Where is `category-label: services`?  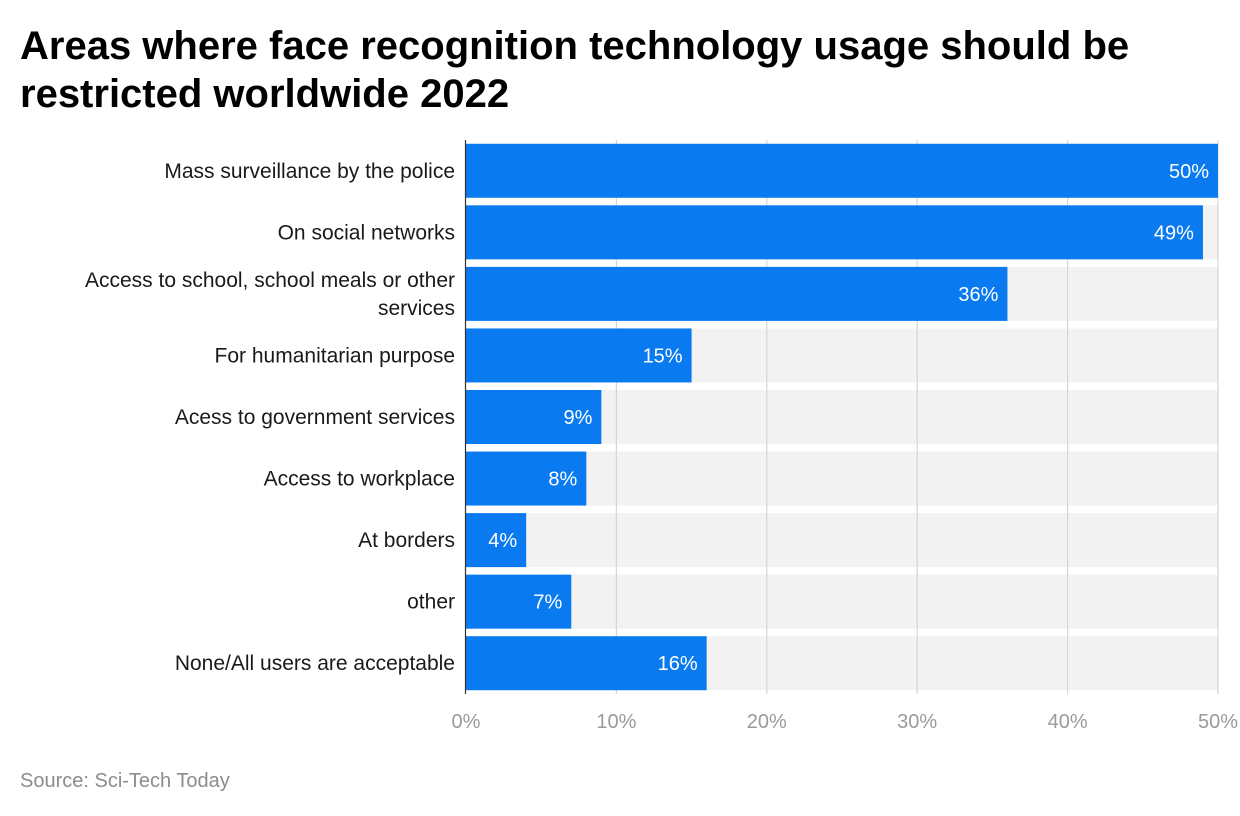 category-label: services is located at coordinates (416, 308).